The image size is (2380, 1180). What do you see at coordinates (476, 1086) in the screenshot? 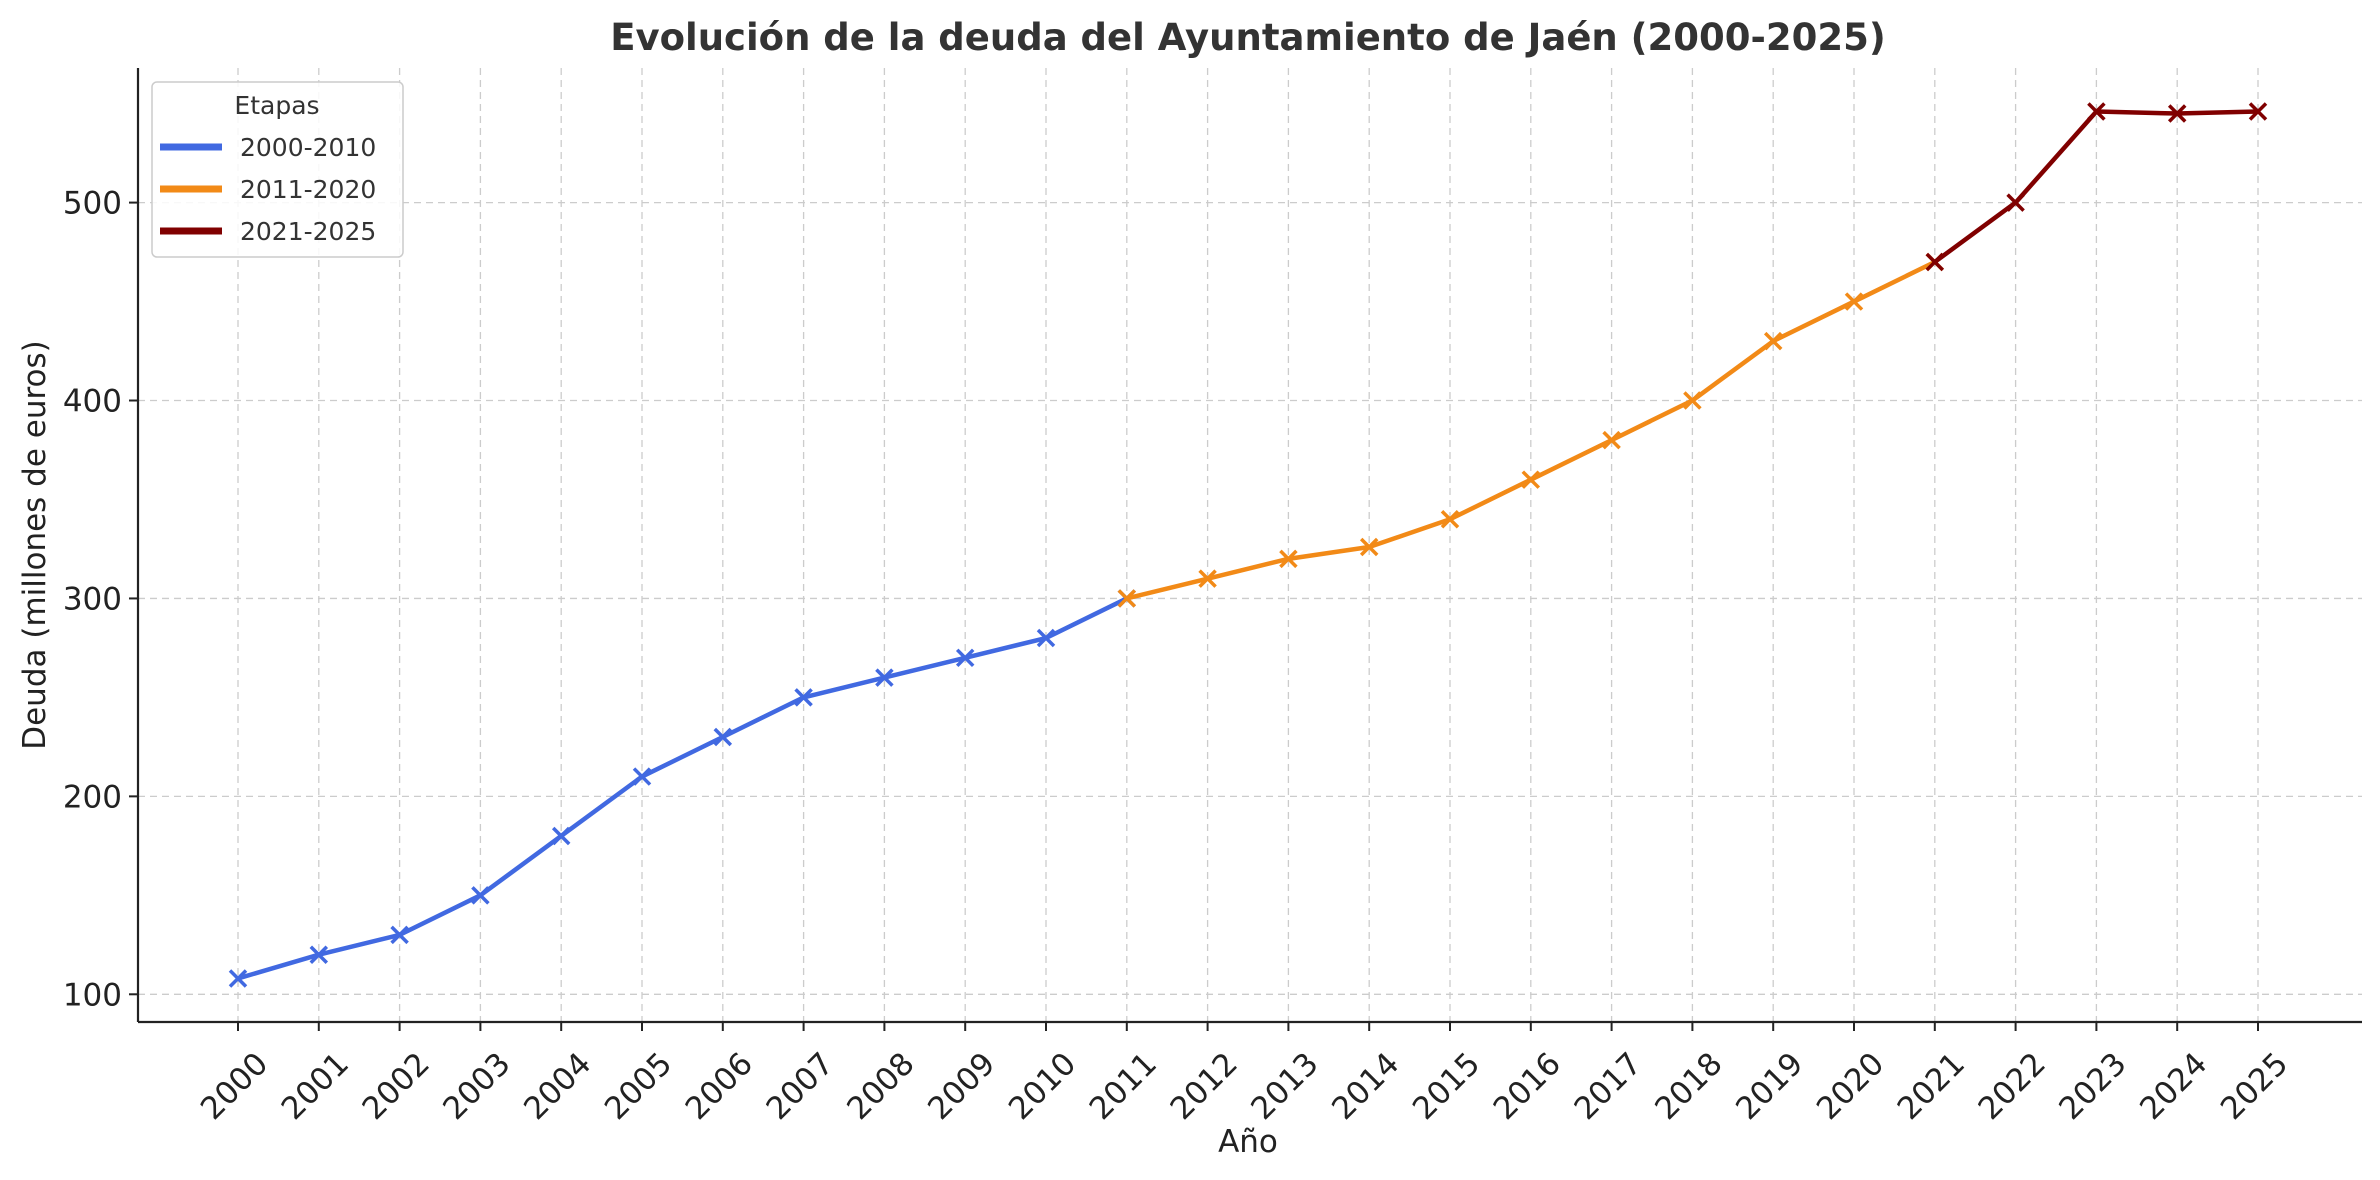
I see `x-tick-label: 2003` at bounding box center [476, 1086].